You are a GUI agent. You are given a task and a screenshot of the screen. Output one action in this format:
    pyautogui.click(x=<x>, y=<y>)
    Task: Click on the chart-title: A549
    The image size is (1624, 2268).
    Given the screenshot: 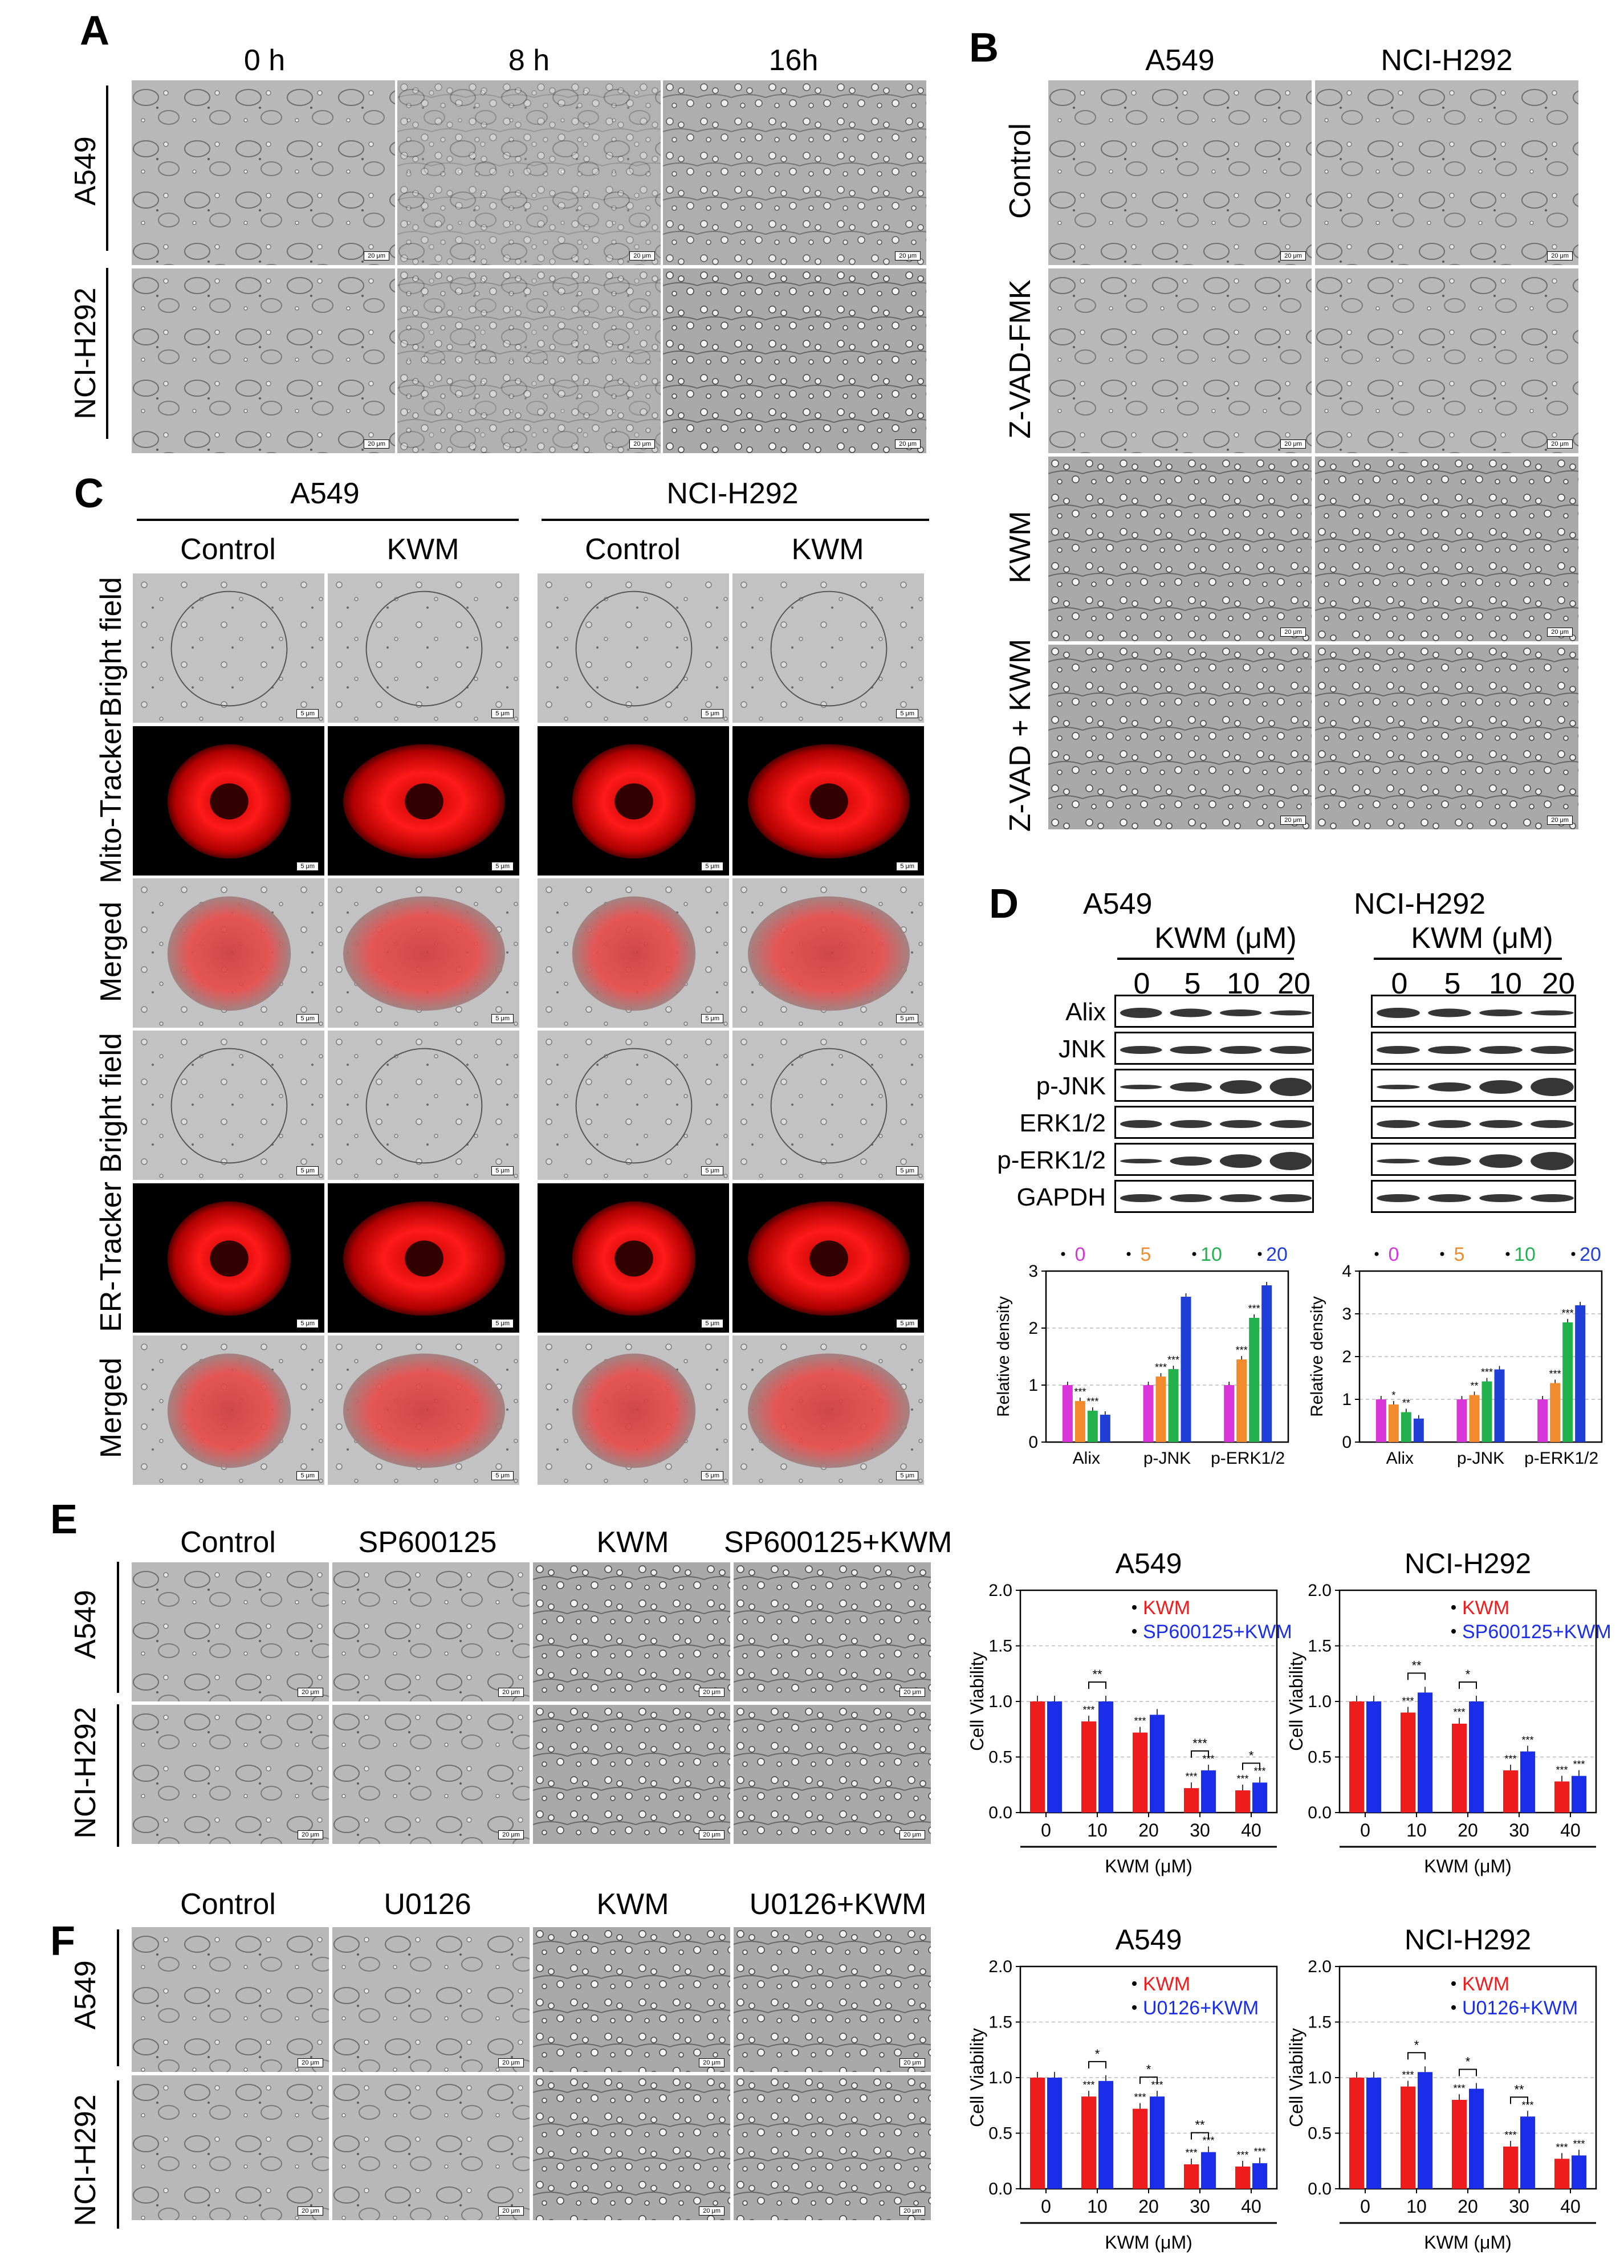 What is the action you would take?
    pyautogui.click(x=1149, y=1563)
    